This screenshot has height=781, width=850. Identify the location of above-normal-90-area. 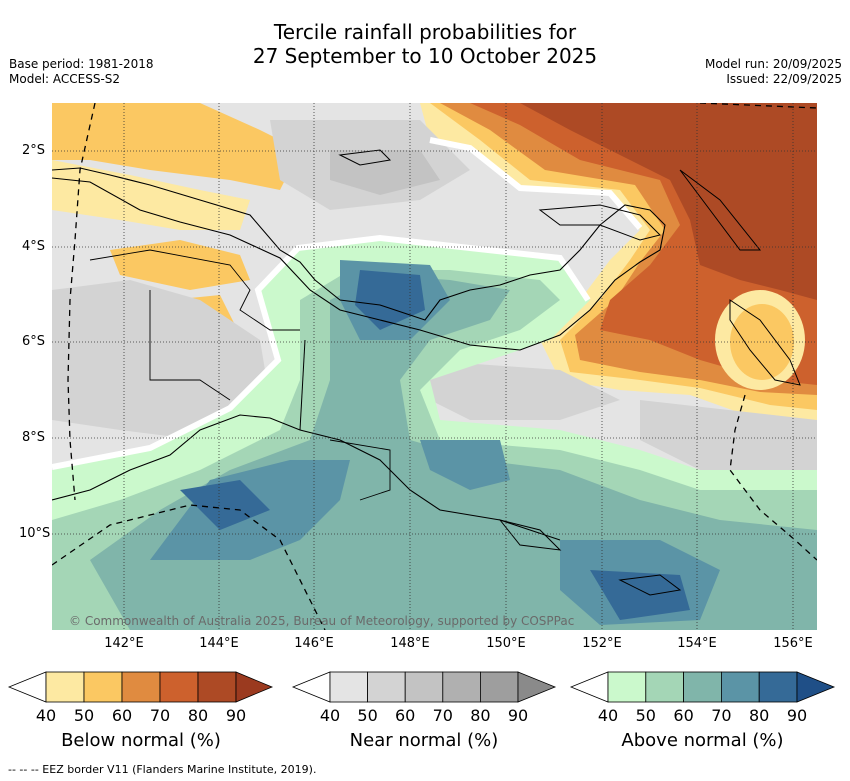
(390, 300).